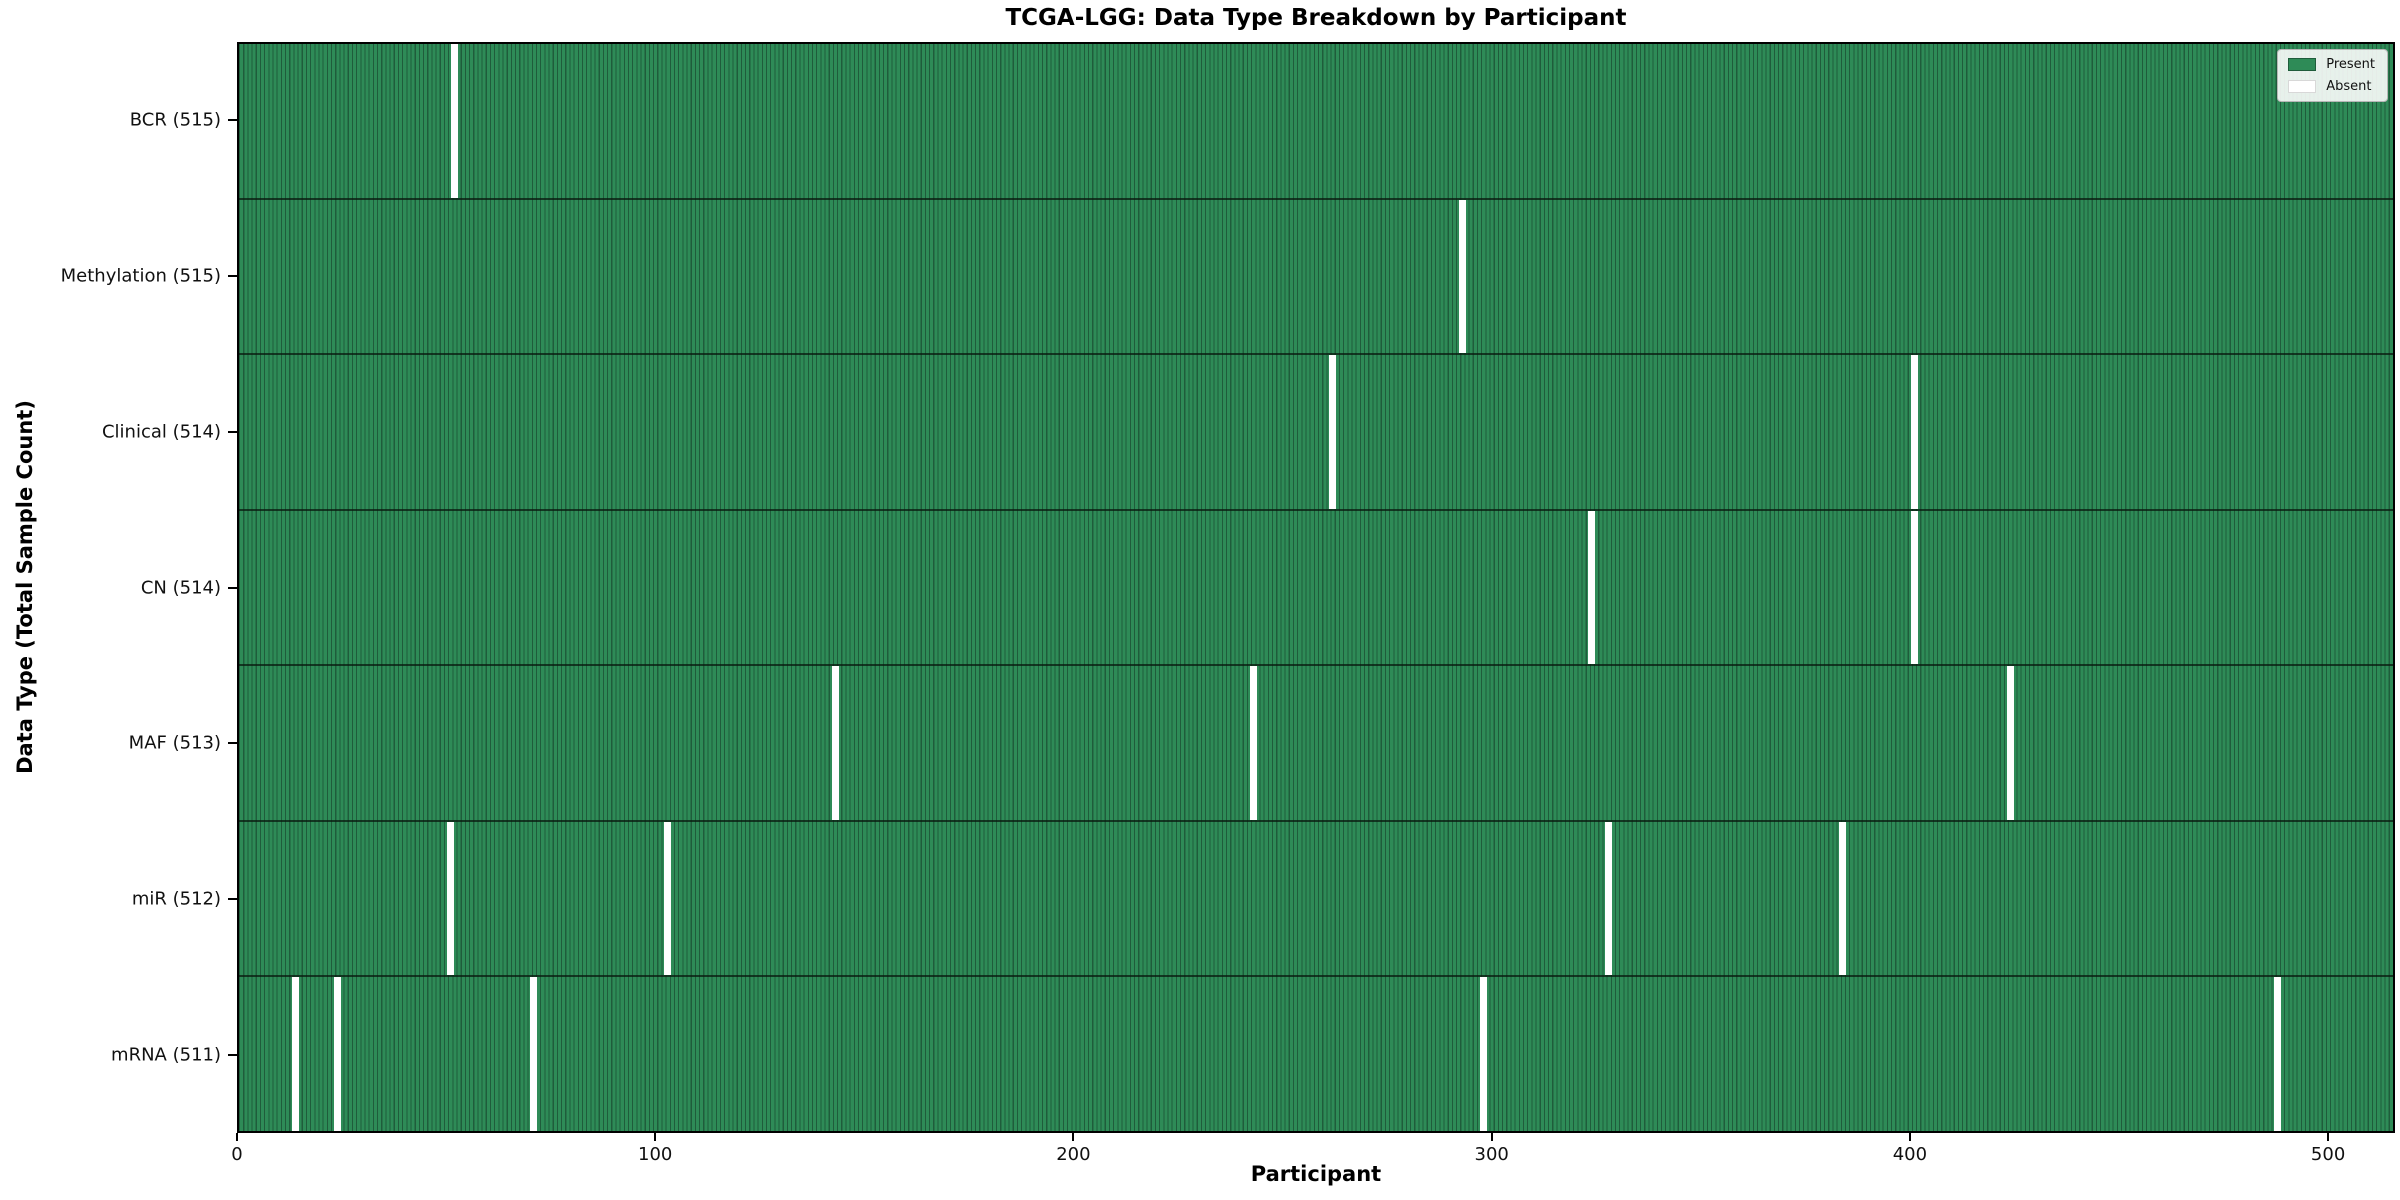  I want to click on heatmap-row-bcr, so click(1316, 121).